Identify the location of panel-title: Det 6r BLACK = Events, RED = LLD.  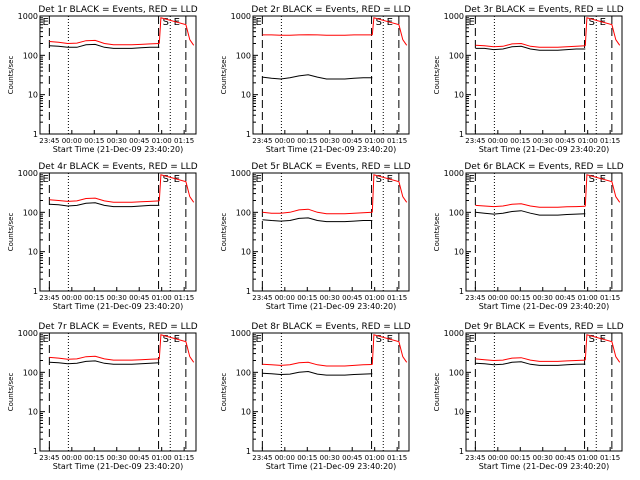
(543, 167).